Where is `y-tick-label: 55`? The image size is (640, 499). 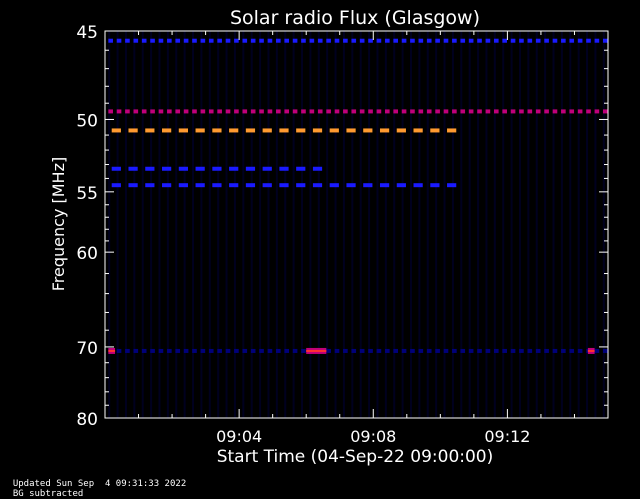 y-tick-label: 55 is located at coordinates (87, 194).